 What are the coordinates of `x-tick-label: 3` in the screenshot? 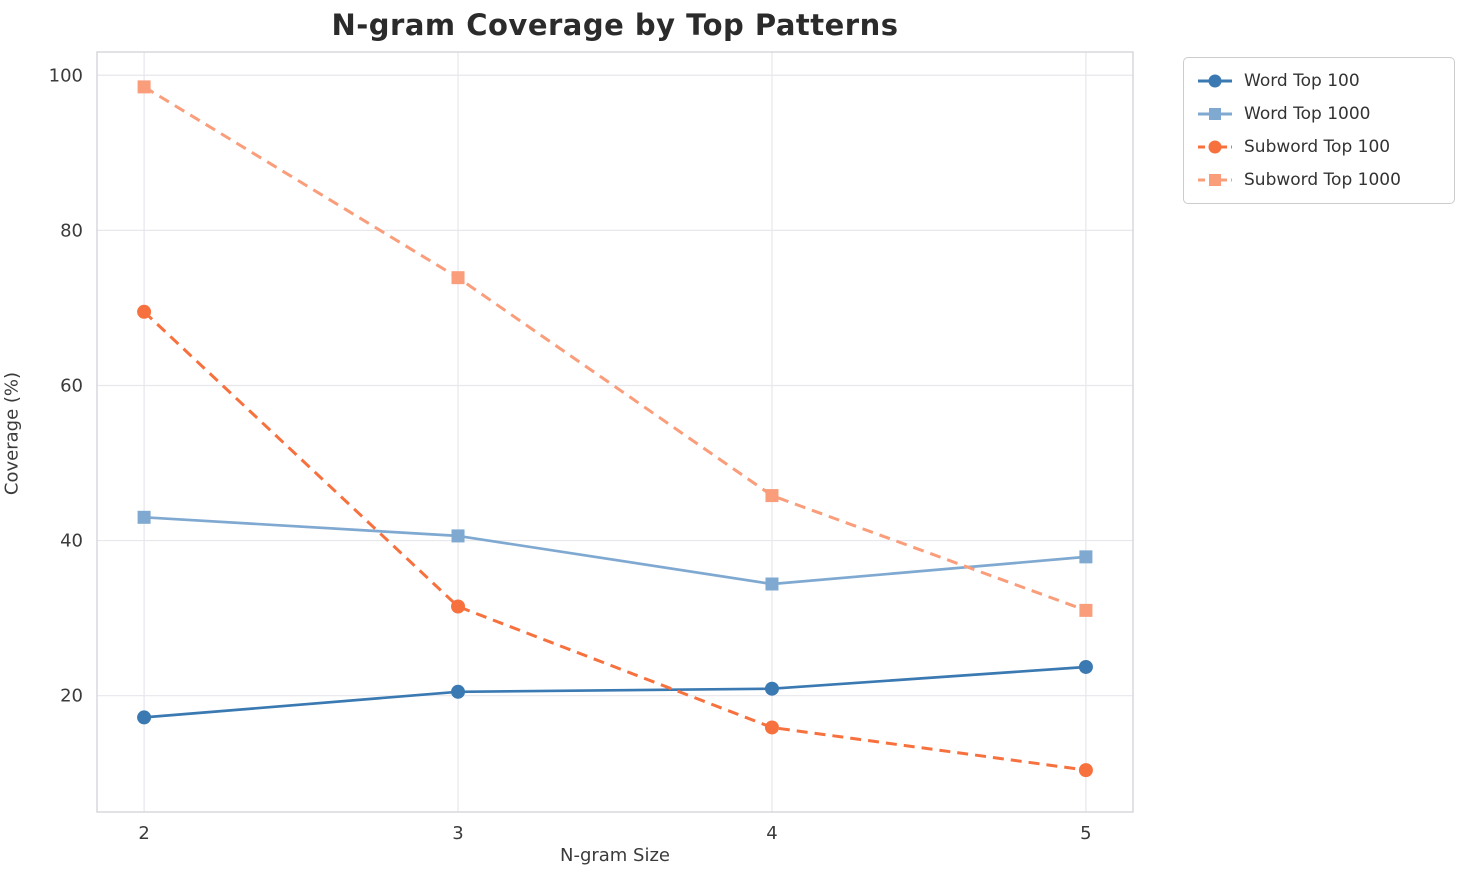 It's located at (457, 833).